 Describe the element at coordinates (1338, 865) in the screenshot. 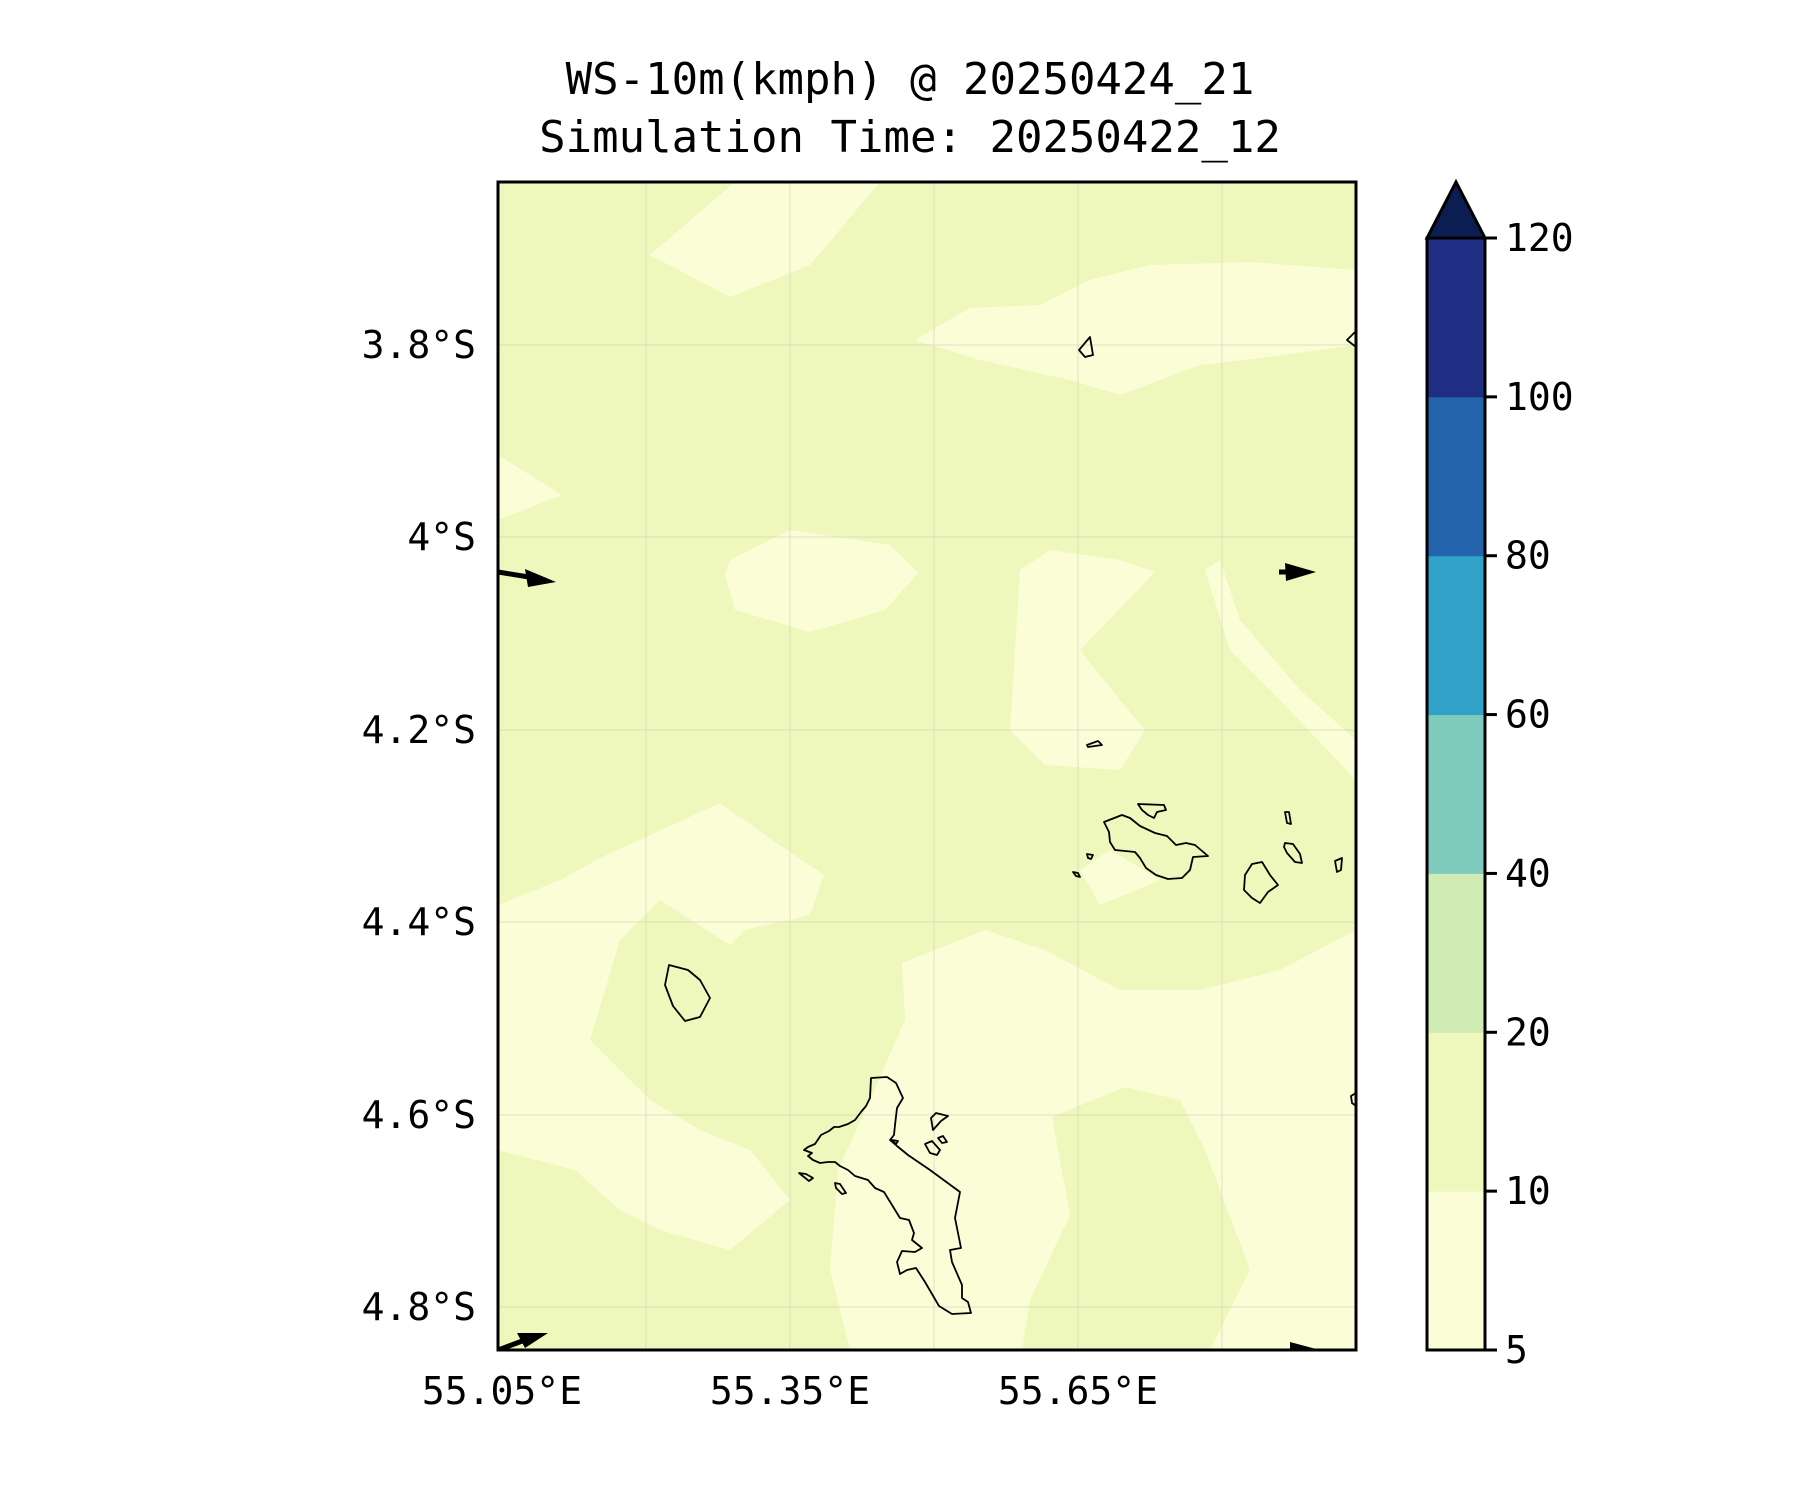

I see `island-marianne` at that location.